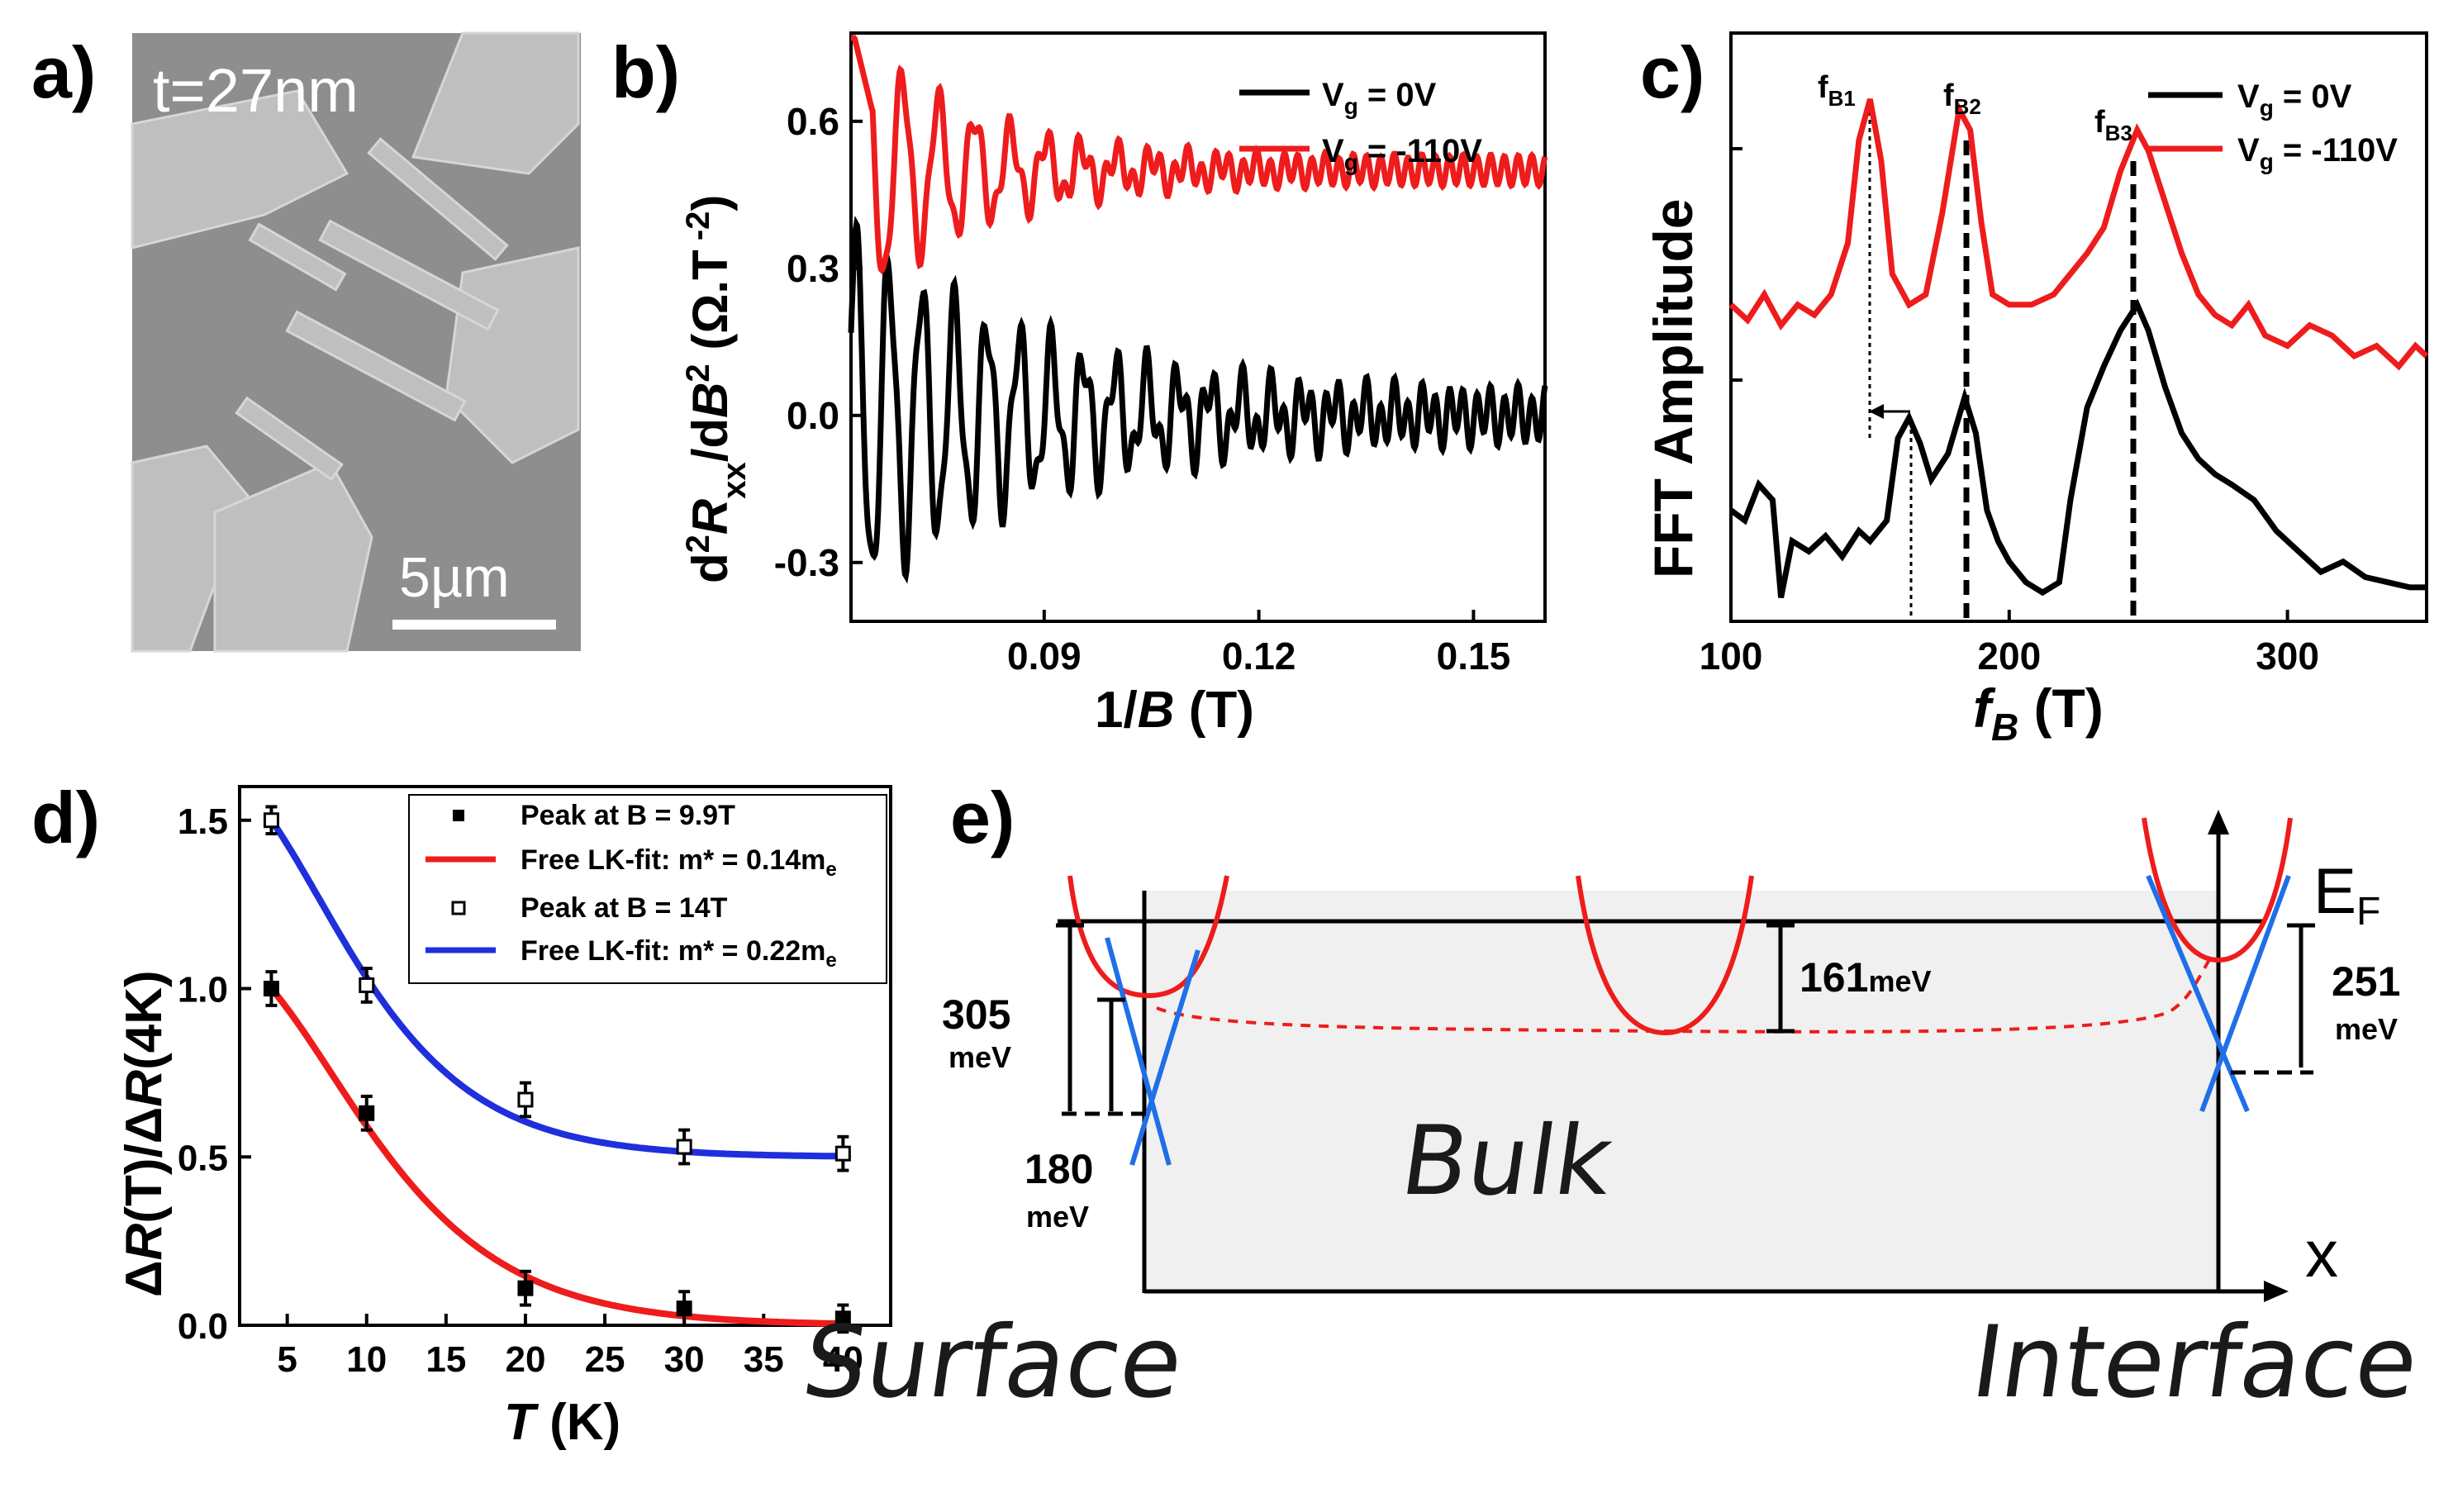 Image resolution: width=2439 pixels, height=1512 pixels. What do you see at coordinates (673, 951) in the screenshot?
I see `d-legend-text-3-main: Free LK-fit: m* = 0.22m` at bounding box center [673, 951].